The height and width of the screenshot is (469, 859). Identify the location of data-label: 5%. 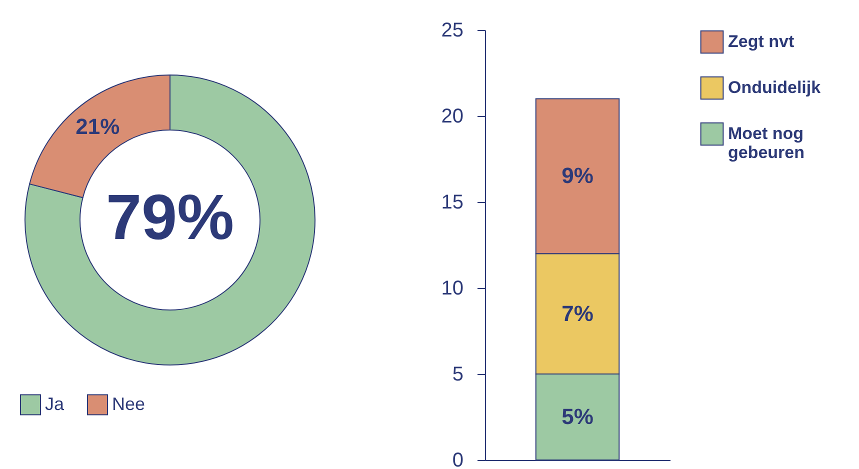
(578, 416).